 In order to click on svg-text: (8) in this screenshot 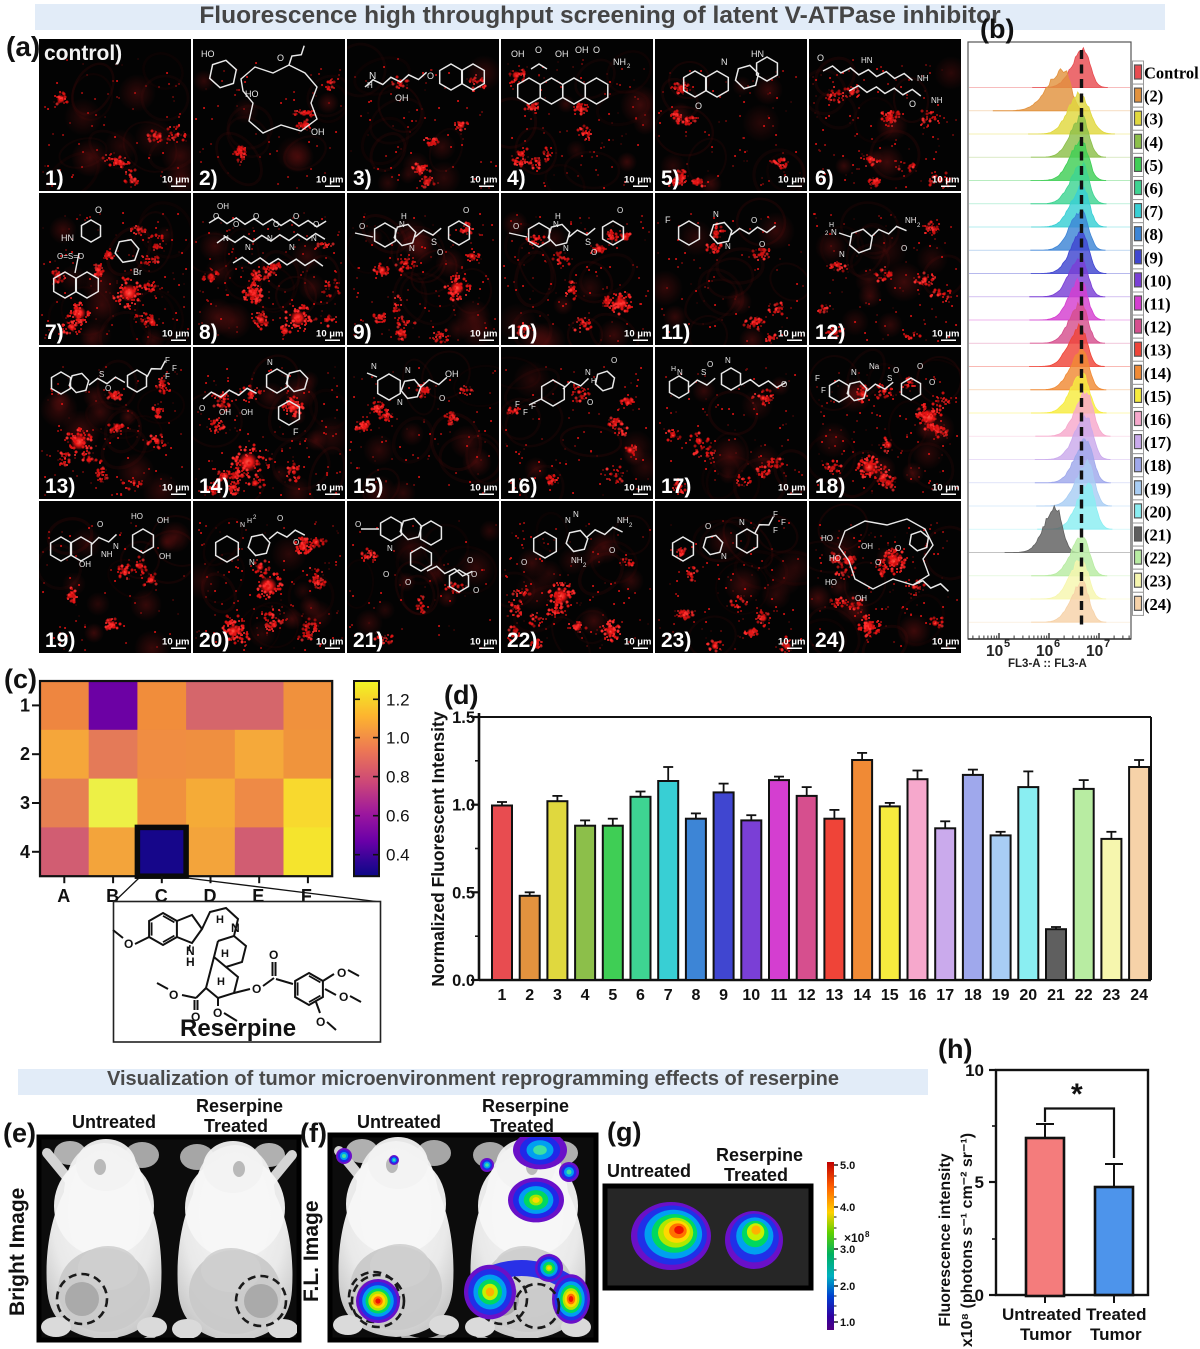, I will do `click(1153, 234)`.